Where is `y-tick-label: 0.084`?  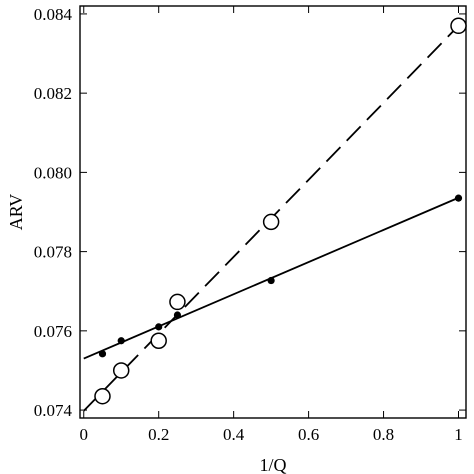
y-tick-label: 0.084 is located at coordinates (53, 14).